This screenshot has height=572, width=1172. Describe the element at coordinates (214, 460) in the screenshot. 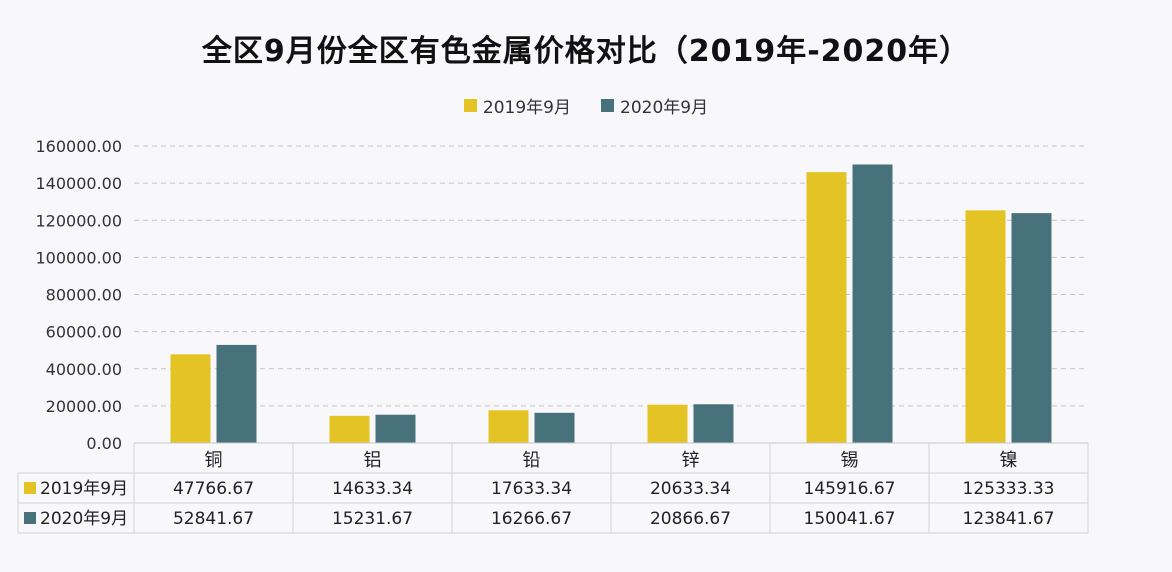

I see `category-label: 铜` at that location.